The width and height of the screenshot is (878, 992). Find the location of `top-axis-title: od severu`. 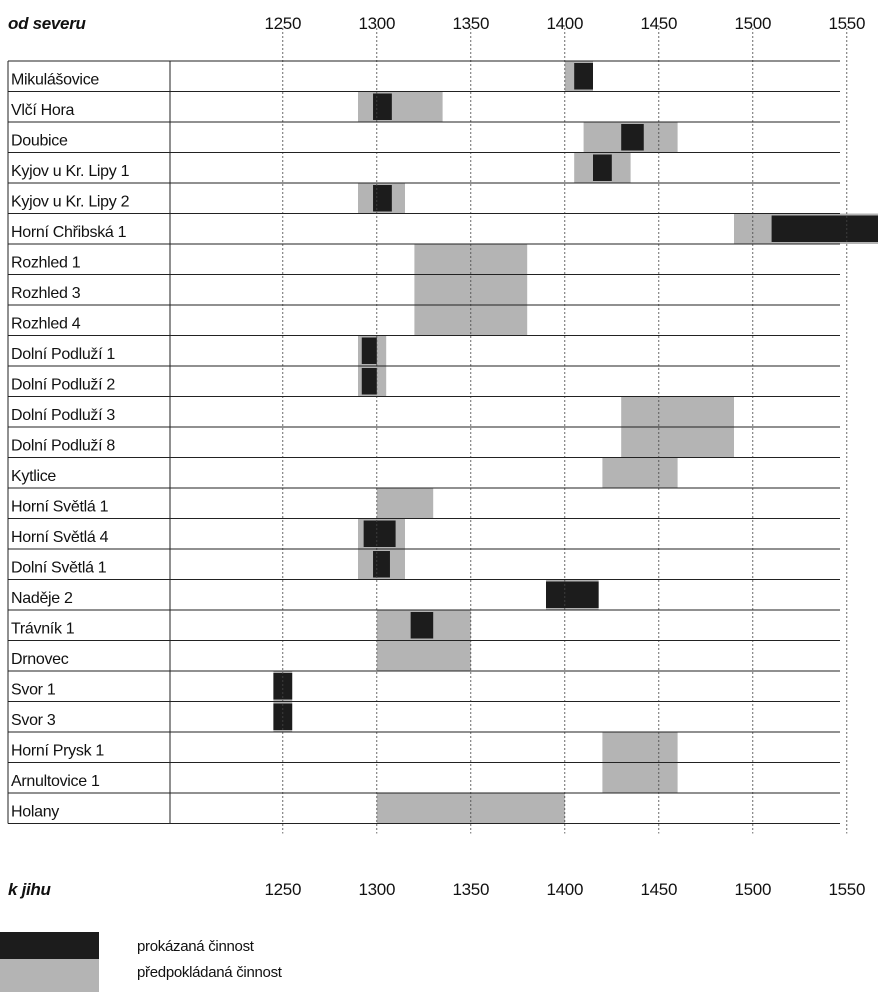

top-axis-title: od severu is located at coordinates (47, 23).